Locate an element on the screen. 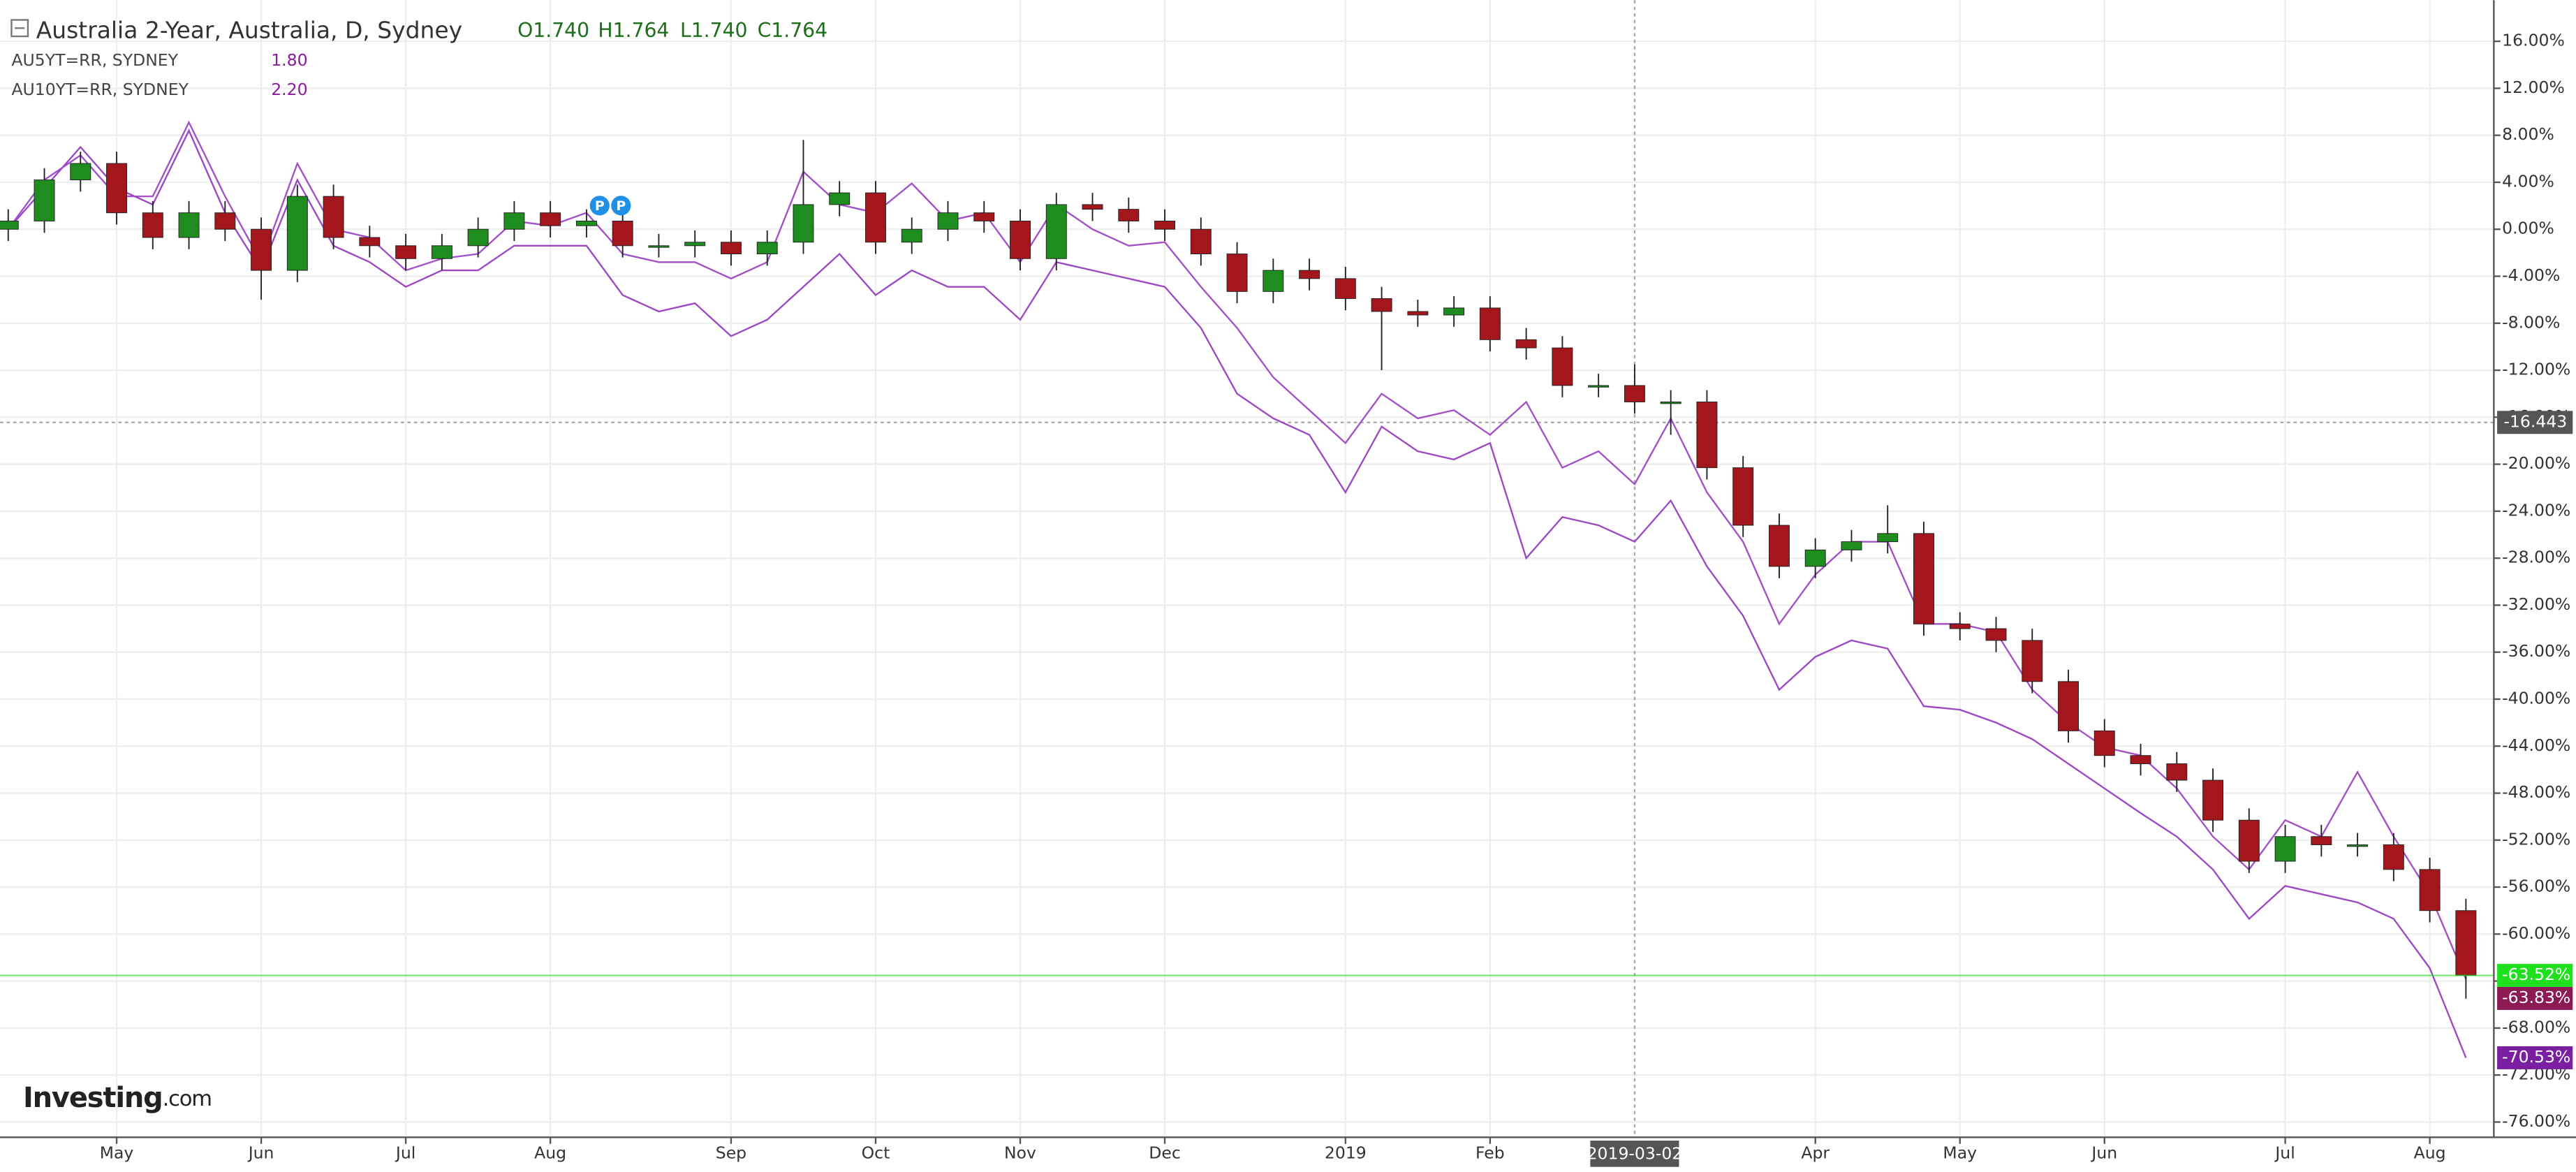  last-value-label: -63.83% is located at coordinates (2536, 998).